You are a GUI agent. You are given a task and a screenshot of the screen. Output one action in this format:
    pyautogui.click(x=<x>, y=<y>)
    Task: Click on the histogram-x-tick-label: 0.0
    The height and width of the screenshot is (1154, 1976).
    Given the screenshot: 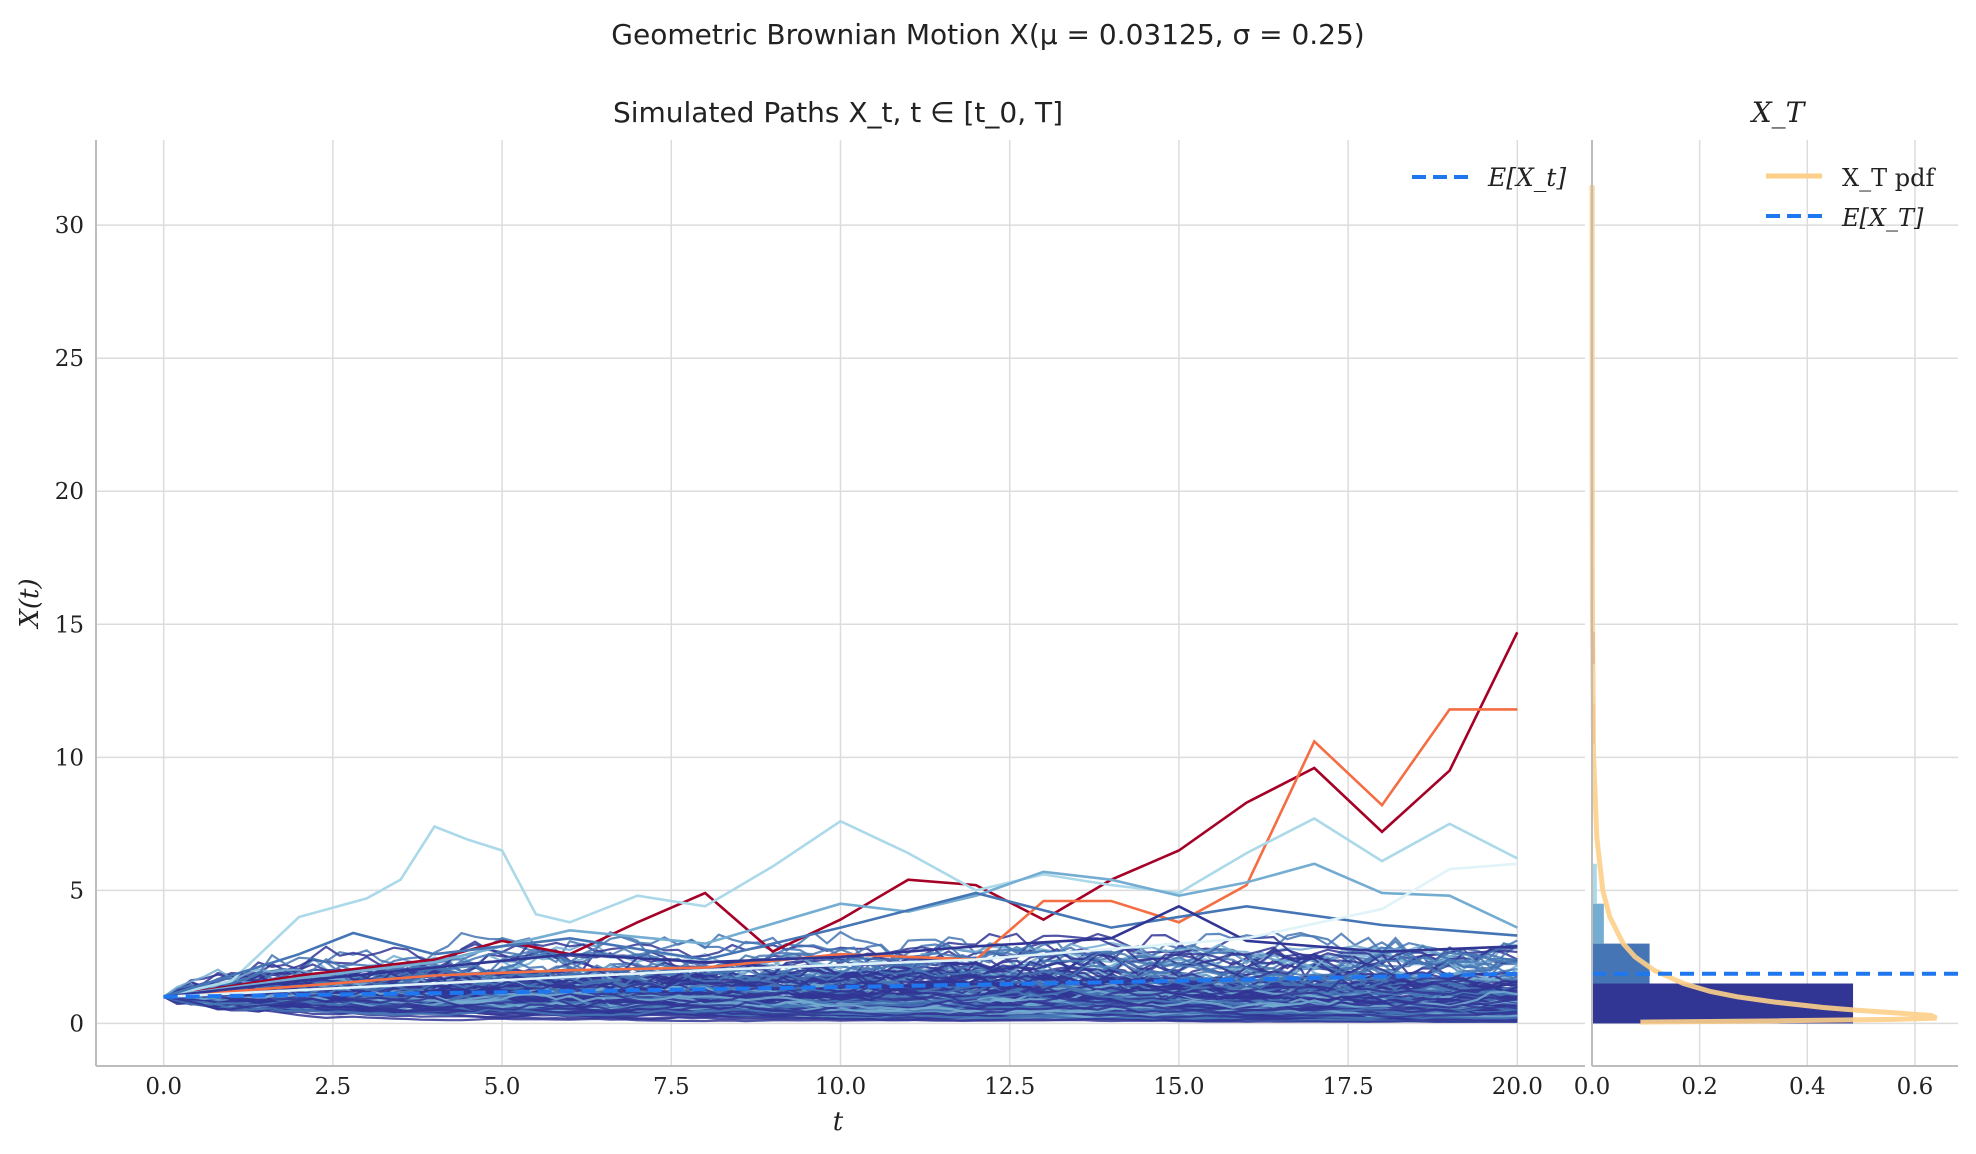 What is the action you would take?
    pyautogui.click(x=1592, y=1087)
    